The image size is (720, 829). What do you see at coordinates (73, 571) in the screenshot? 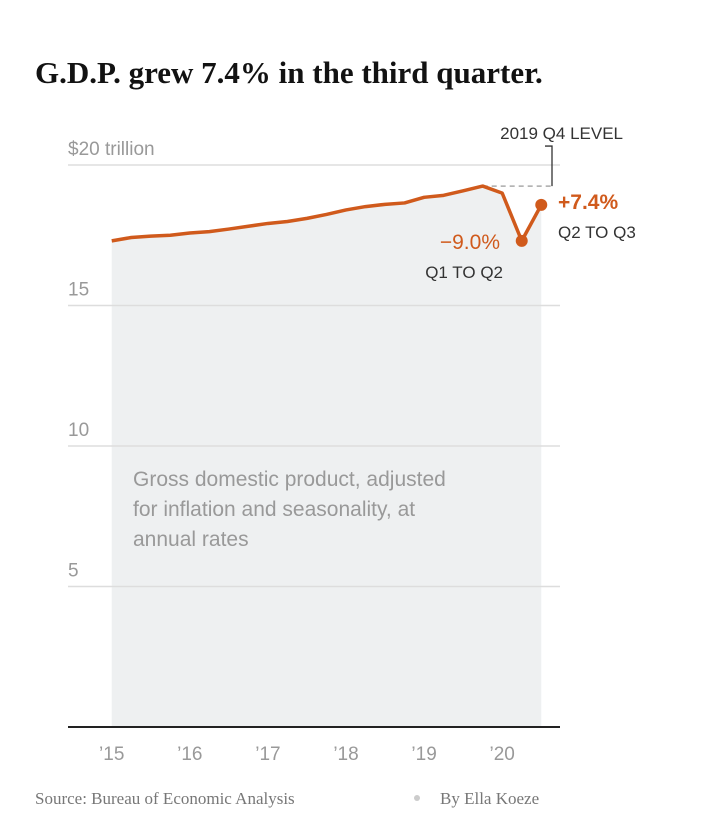
I see `y-tick-label: 5` at bounding box center [73, 571].